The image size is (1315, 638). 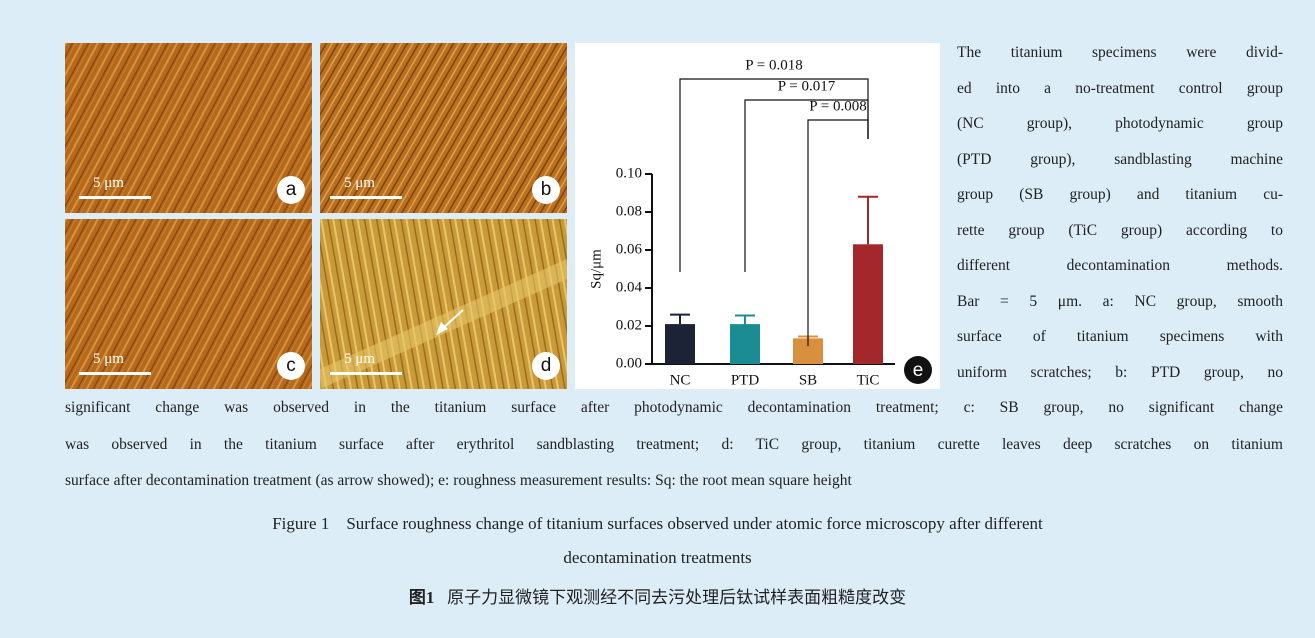 I want to click on text-line: The titanium specimens were divid-, so click(x=1120, y=52).